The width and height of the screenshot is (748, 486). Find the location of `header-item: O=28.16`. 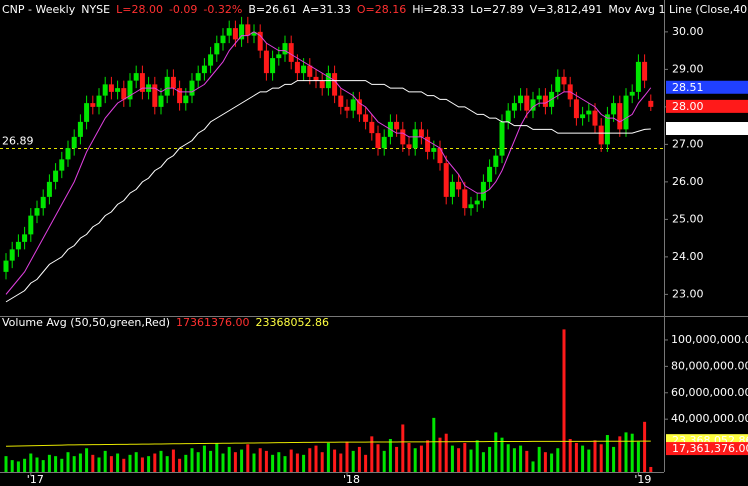

header-item: O=28.16 is located at coordinates (381, 9).